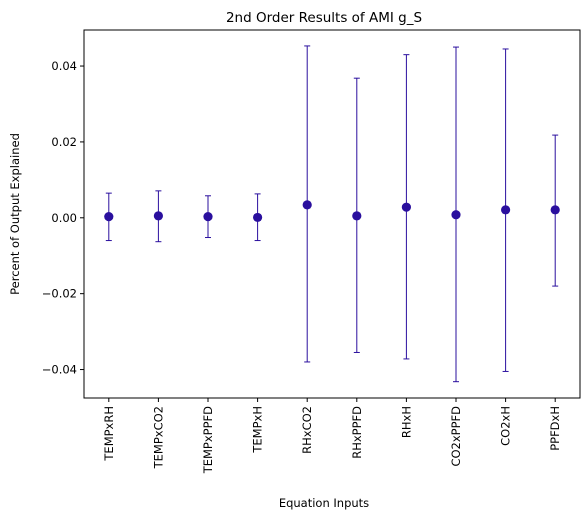  I want to click on x-tick-label: RHxH, so click(406, 422).